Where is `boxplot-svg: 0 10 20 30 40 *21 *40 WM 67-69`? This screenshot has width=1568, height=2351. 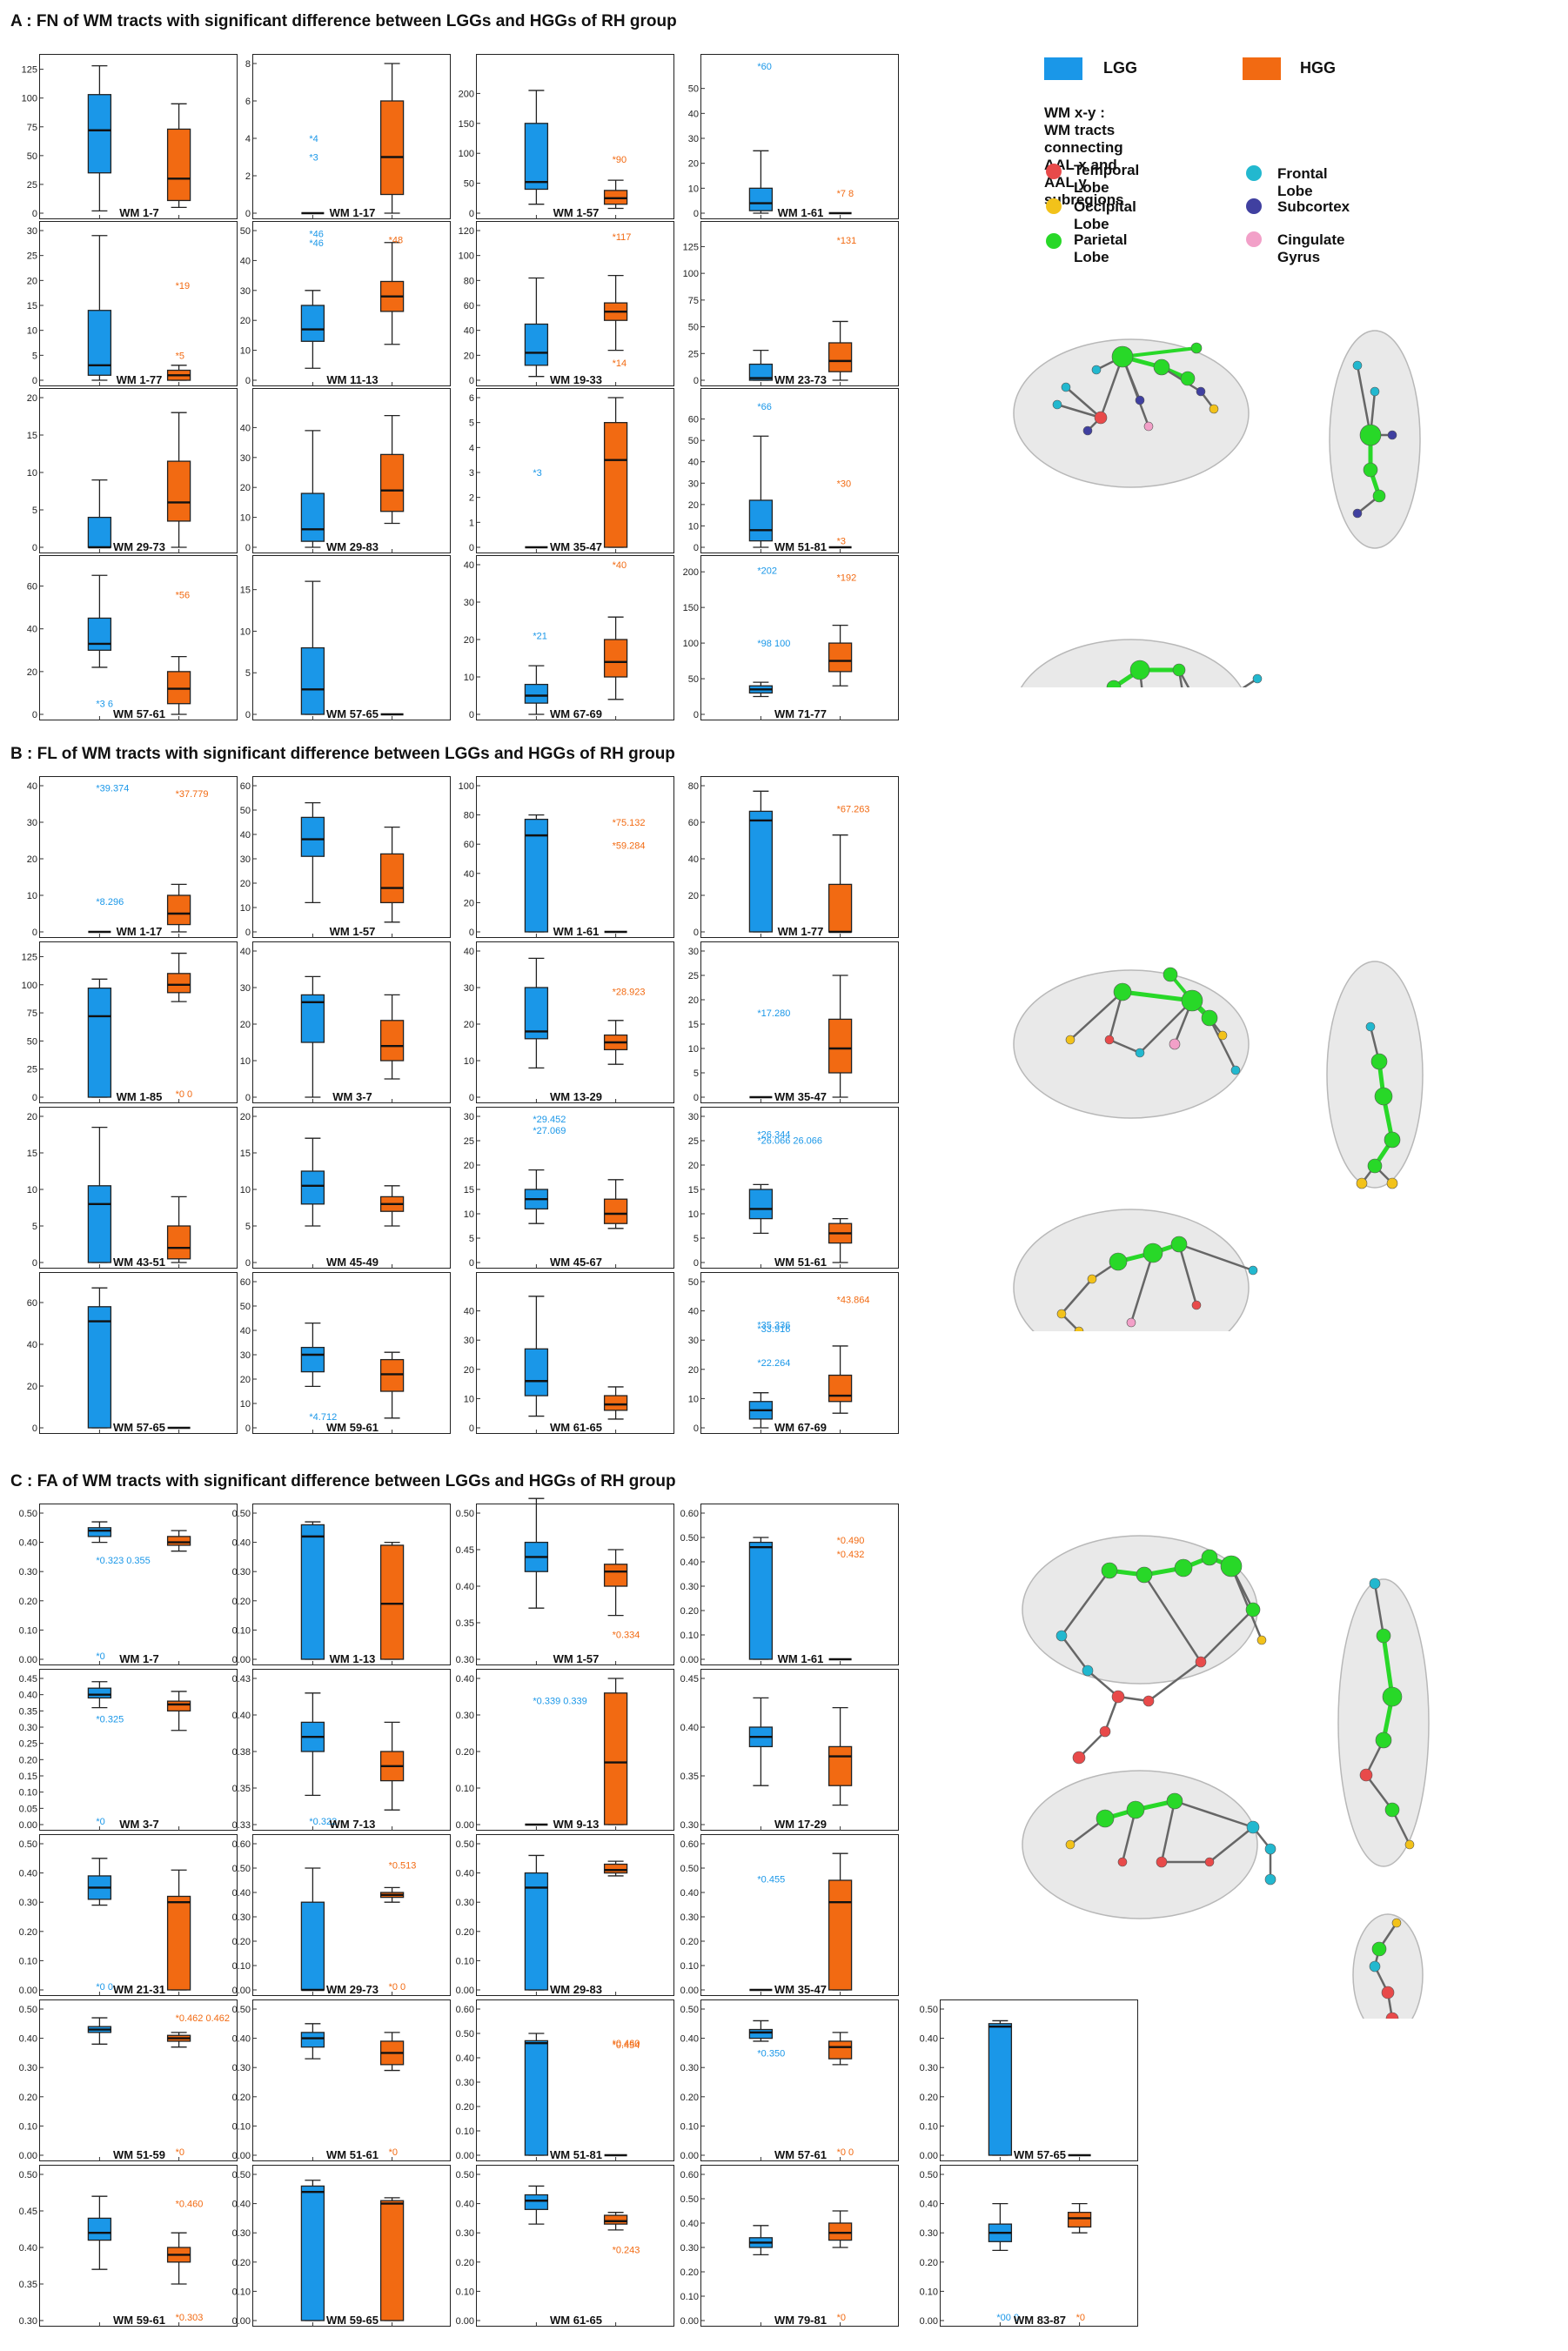
boxplot-svg: 0 10 20 30 40 *21 *40 WM 67-69 is located at coordinates (546, 640).